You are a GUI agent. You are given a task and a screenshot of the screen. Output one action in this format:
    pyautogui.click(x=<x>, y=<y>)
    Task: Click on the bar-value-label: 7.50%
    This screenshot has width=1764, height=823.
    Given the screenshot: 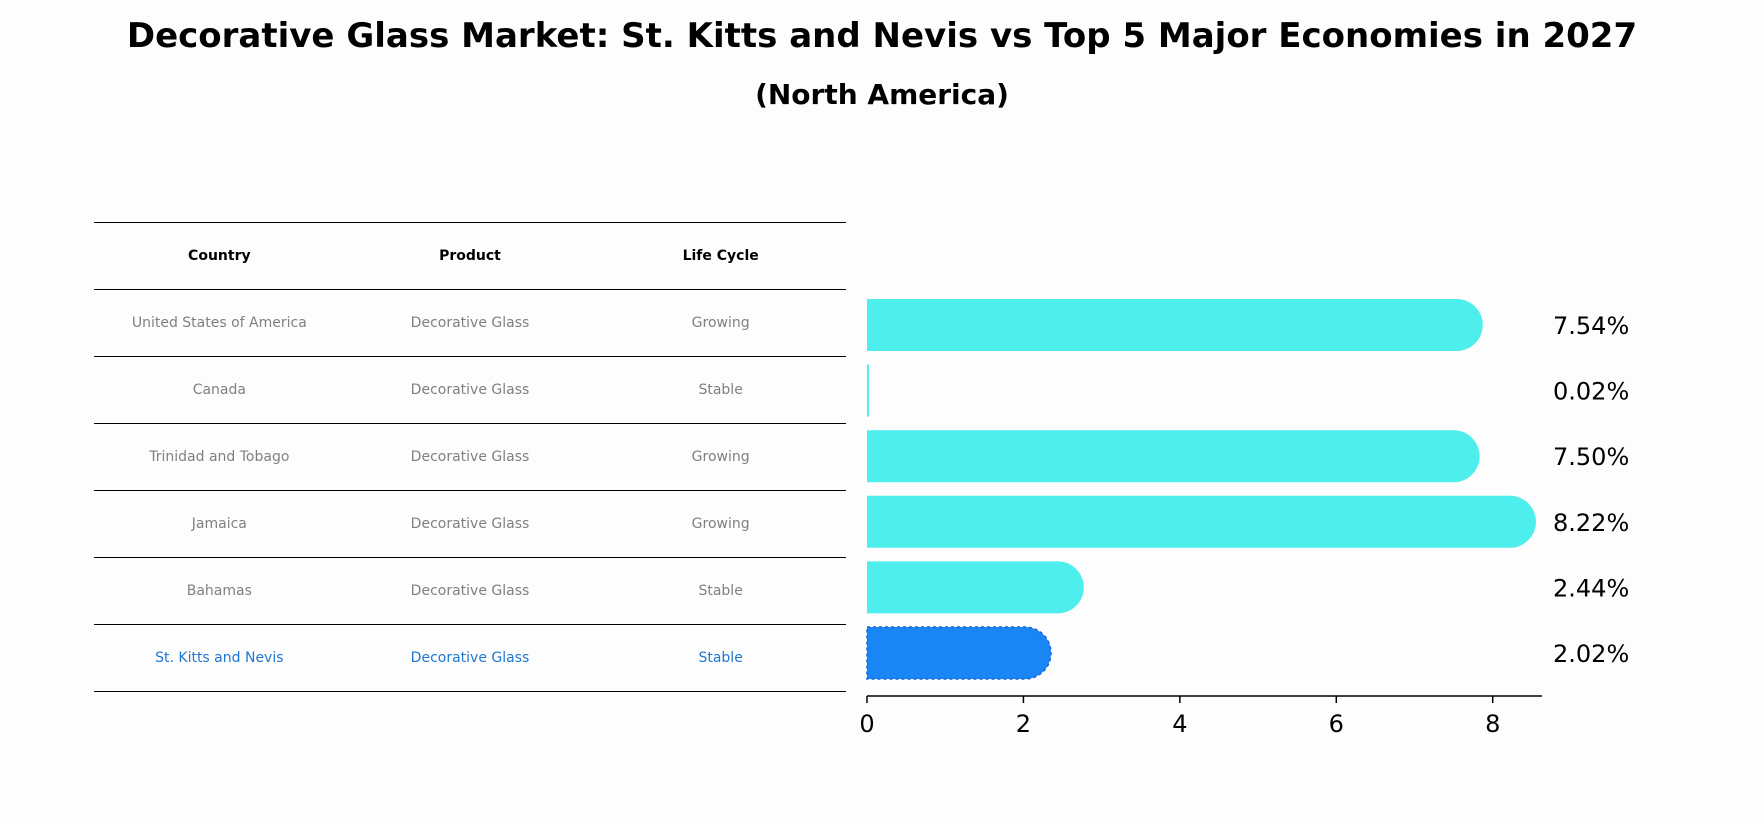 What is the action you would take?
    pyautogui.click(x=1591, y=457)
    